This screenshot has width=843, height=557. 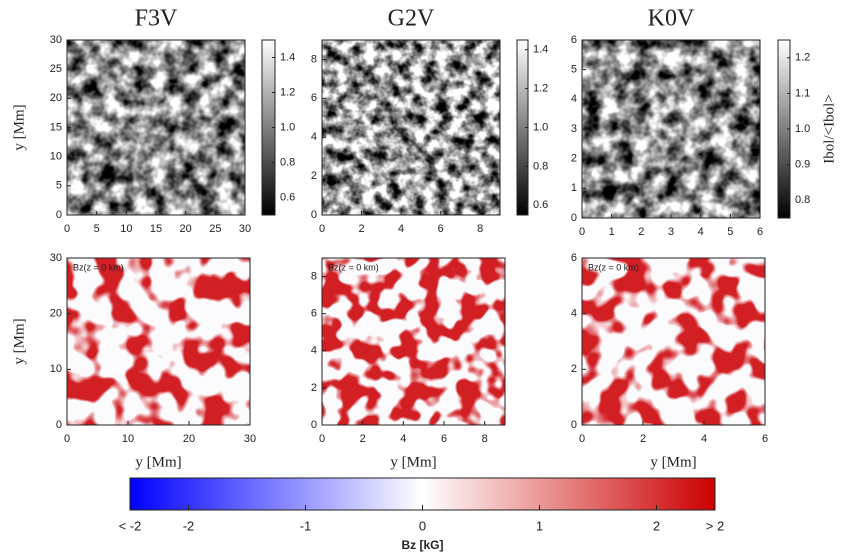 What do you see at coordinates (671, 19) in the screenshot?
I see `panel-title: K0V` at bounding box center [671, 19].